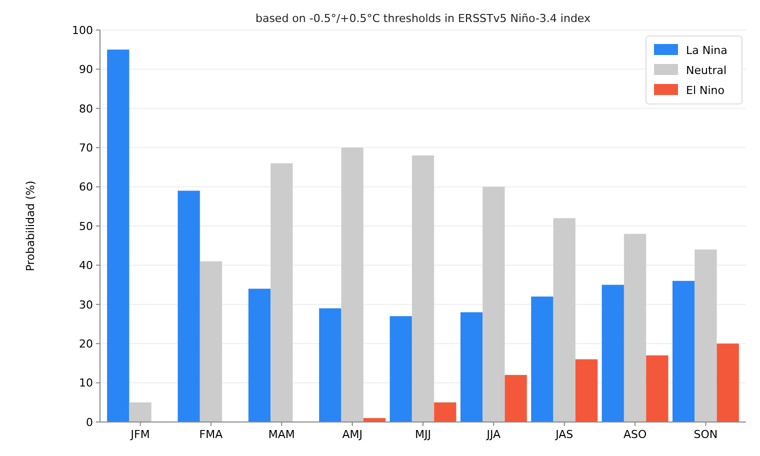 This screenshot has height=456, width=760. What do you see at coordinates (86, 187) in the screenshot?
I see `y-tick-label: 60` at bounding box center [86, 187].